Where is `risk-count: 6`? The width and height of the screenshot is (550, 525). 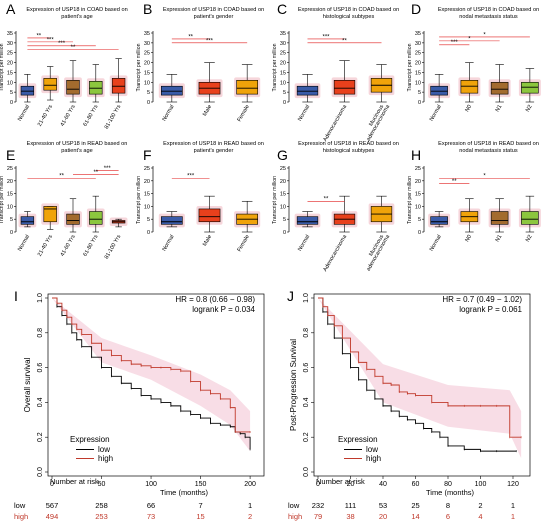
risk-count: 6 is located at coordinates (448, 516).